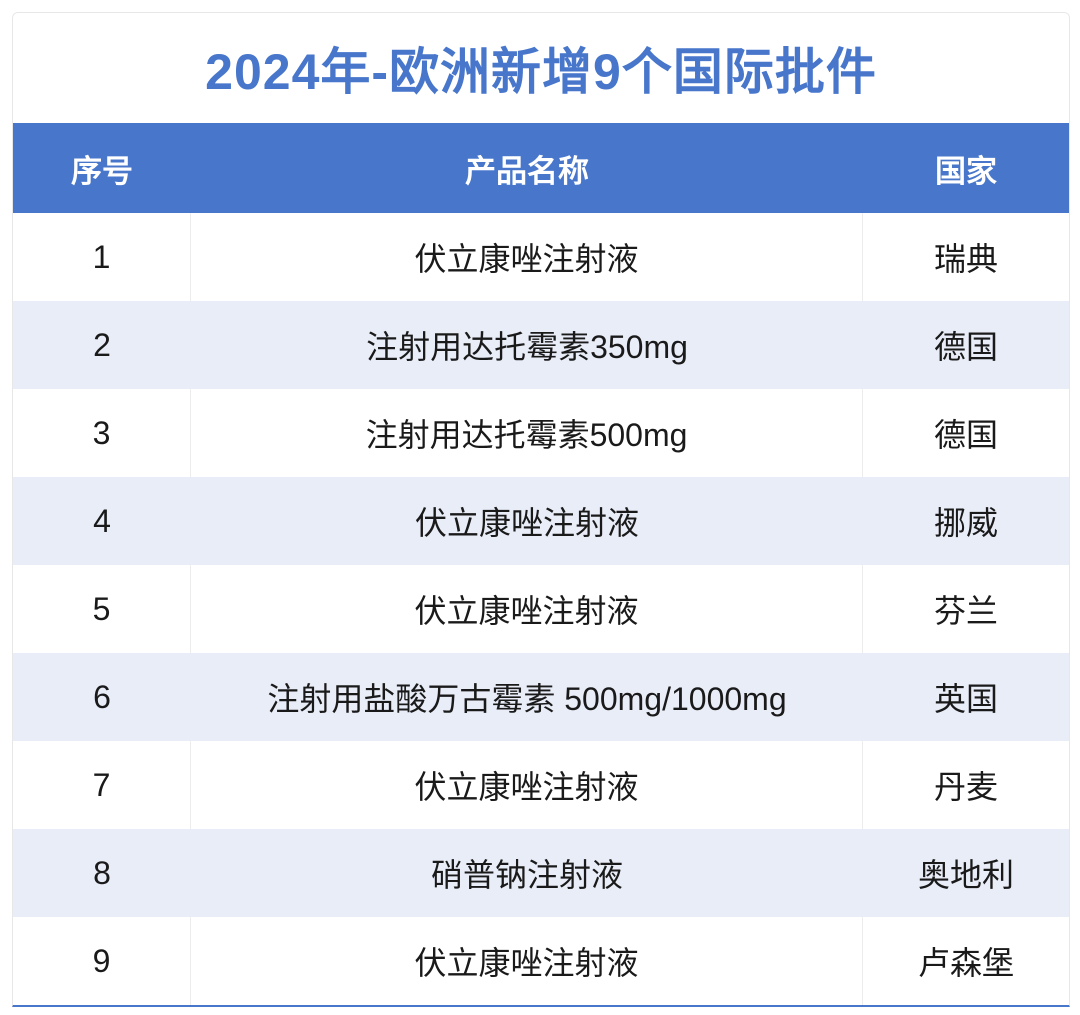 This screenshot has width=1080, height=1015. Describe the element at coordinates (966, 171) in the screenshot. I see `header-country: 国家` at that location.